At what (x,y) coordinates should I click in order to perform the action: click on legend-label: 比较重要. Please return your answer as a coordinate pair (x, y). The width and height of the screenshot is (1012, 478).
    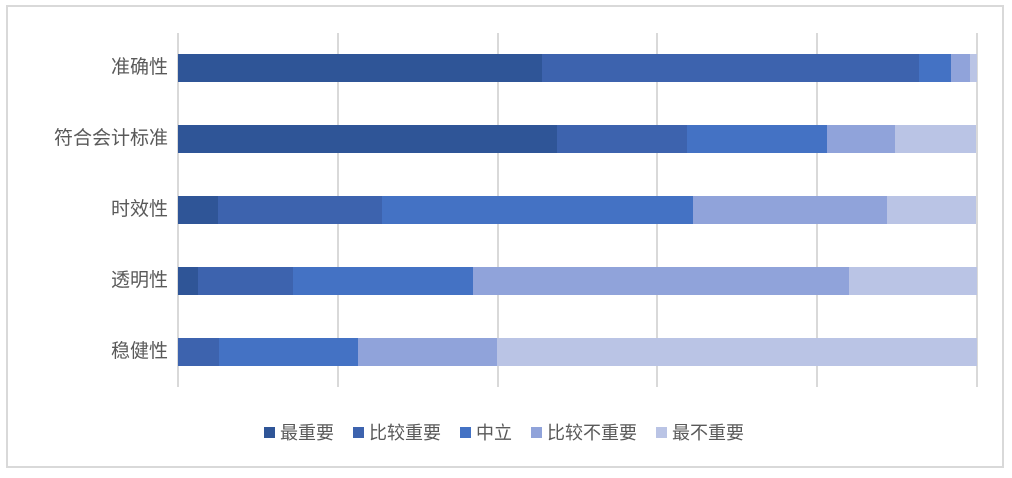
    Looking at the image, I should click on (405, 433).